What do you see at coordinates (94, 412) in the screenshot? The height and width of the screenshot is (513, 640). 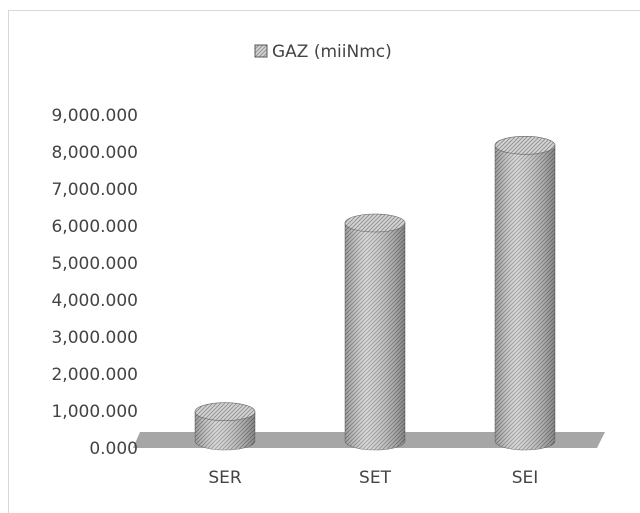 I see `y-tick-label: 1,000.000` at bounding box center [94, 412].